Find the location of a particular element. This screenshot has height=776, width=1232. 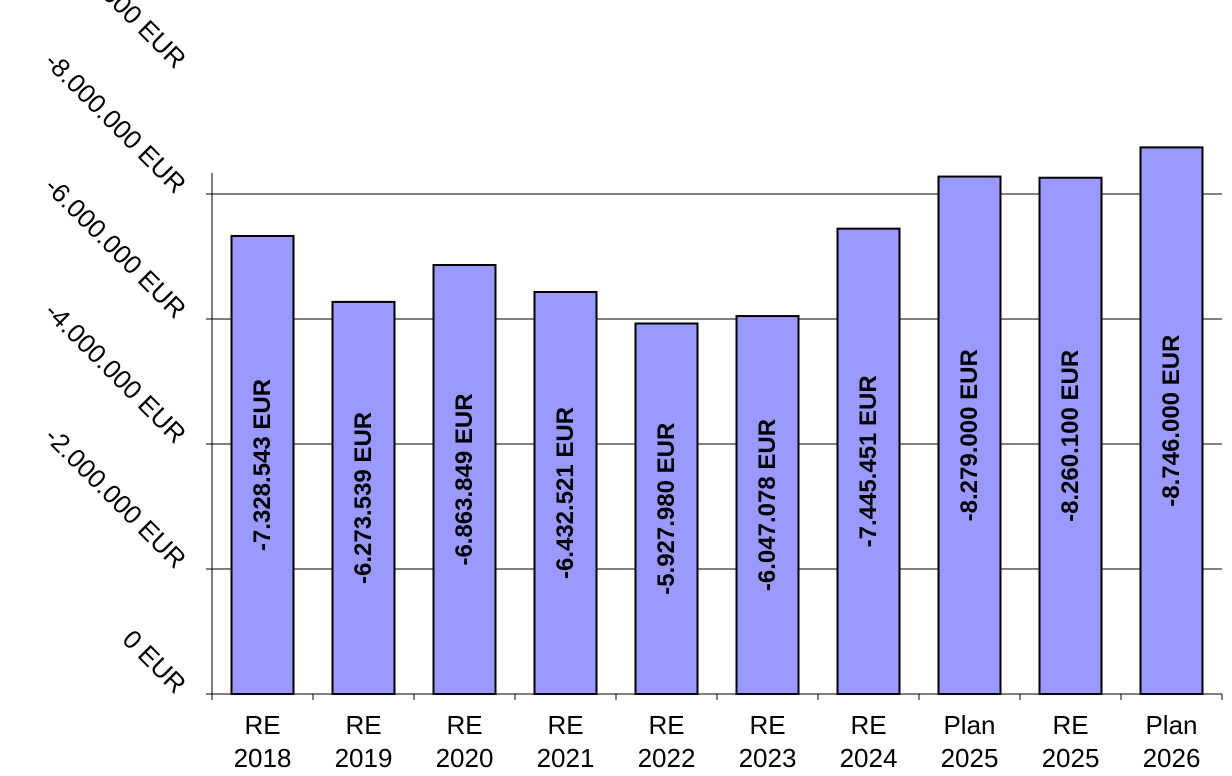

y-tick-label: 0 EUR is located at coordinates (154, 661).